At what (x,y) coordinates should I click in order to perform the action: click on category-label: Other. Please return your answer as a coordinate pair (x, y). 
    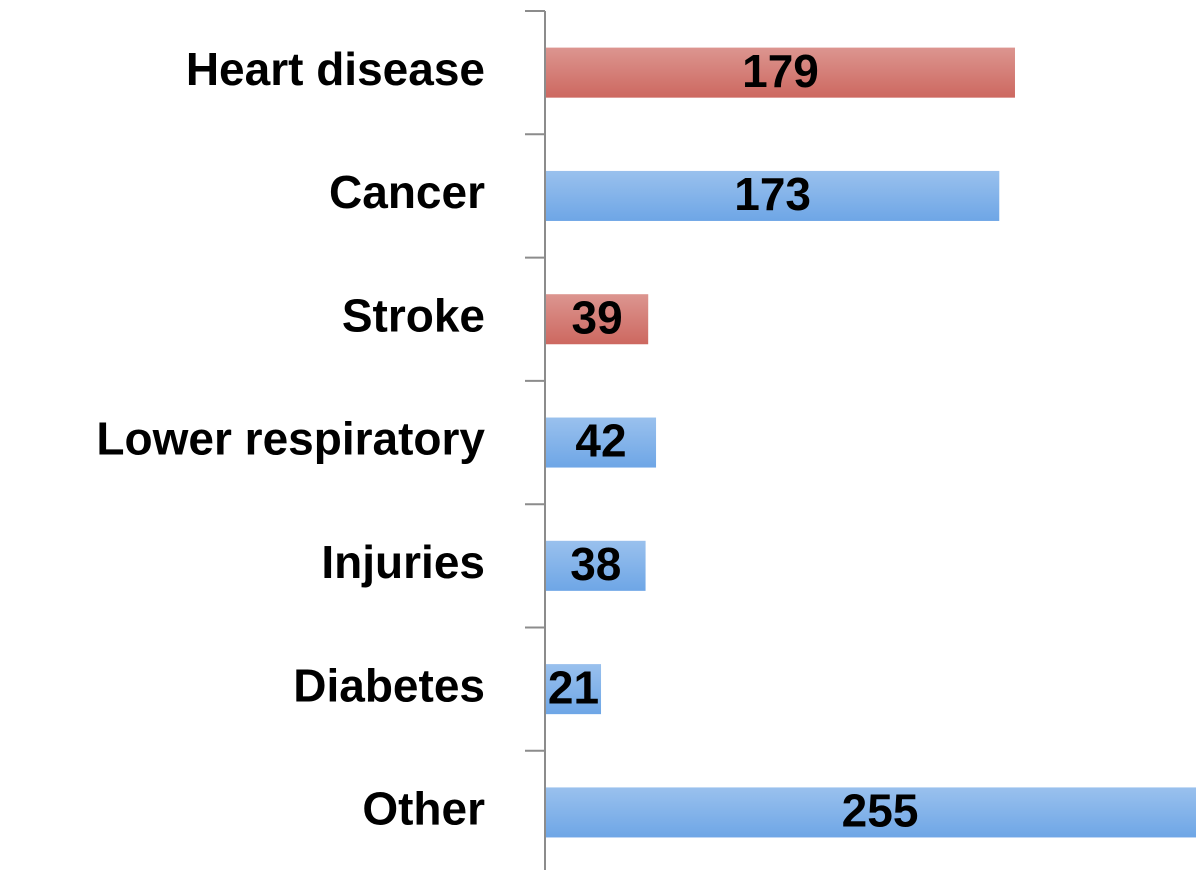
    Looking at the image, I should click on (423, 809).